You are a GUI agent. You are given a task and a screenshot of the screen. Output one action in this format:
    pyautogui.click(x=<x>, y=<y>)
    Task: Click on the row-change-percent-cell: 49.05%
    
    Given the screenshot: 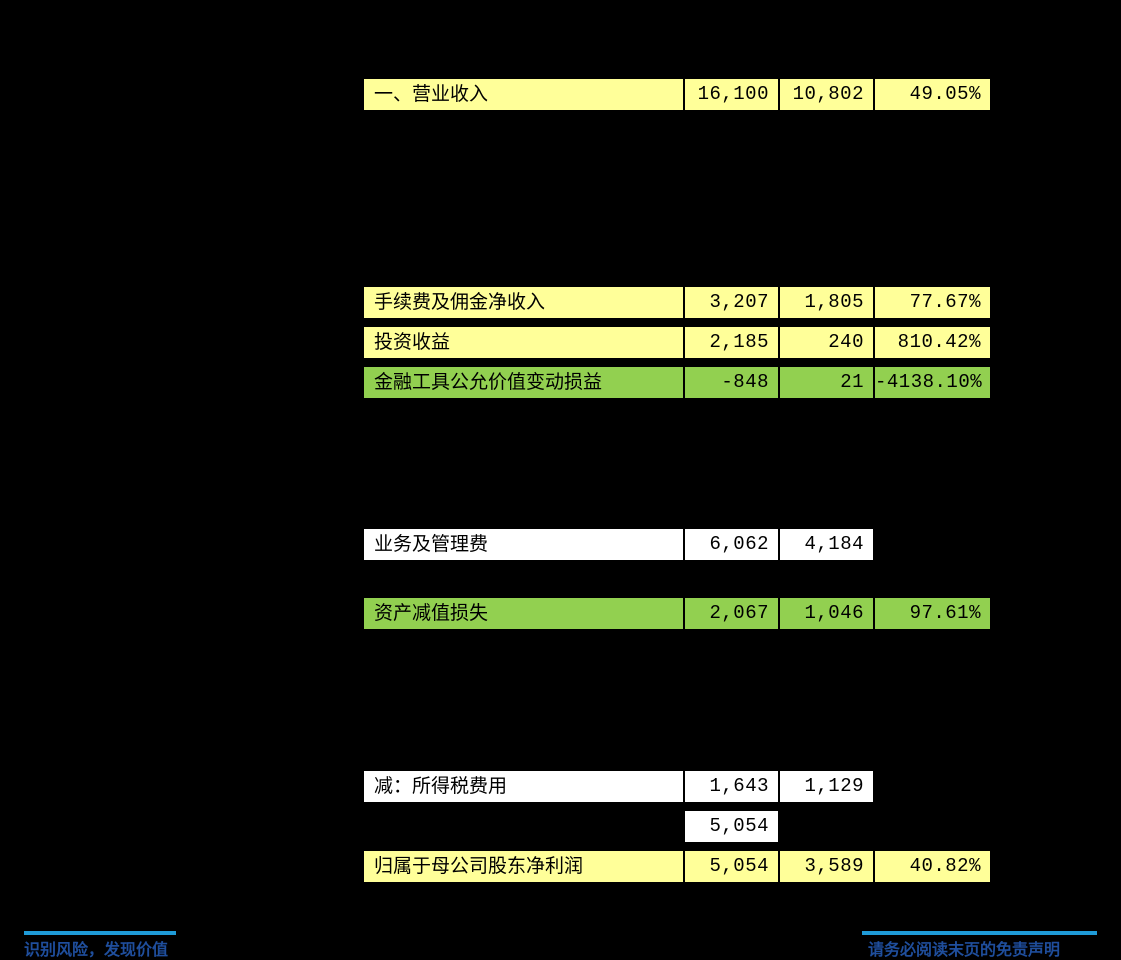 What is the action you would take?
    pyautogui.click(x=932, y=94)
    